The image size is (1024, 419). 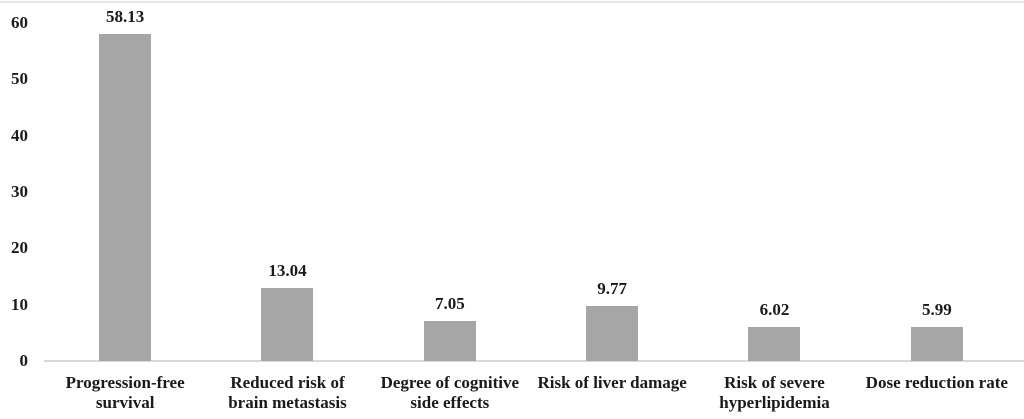 What do you see at coordinates (612, 382) in the screenshot?
I see `category-label: Risk of liver damage` at bounding box center [612, 382].